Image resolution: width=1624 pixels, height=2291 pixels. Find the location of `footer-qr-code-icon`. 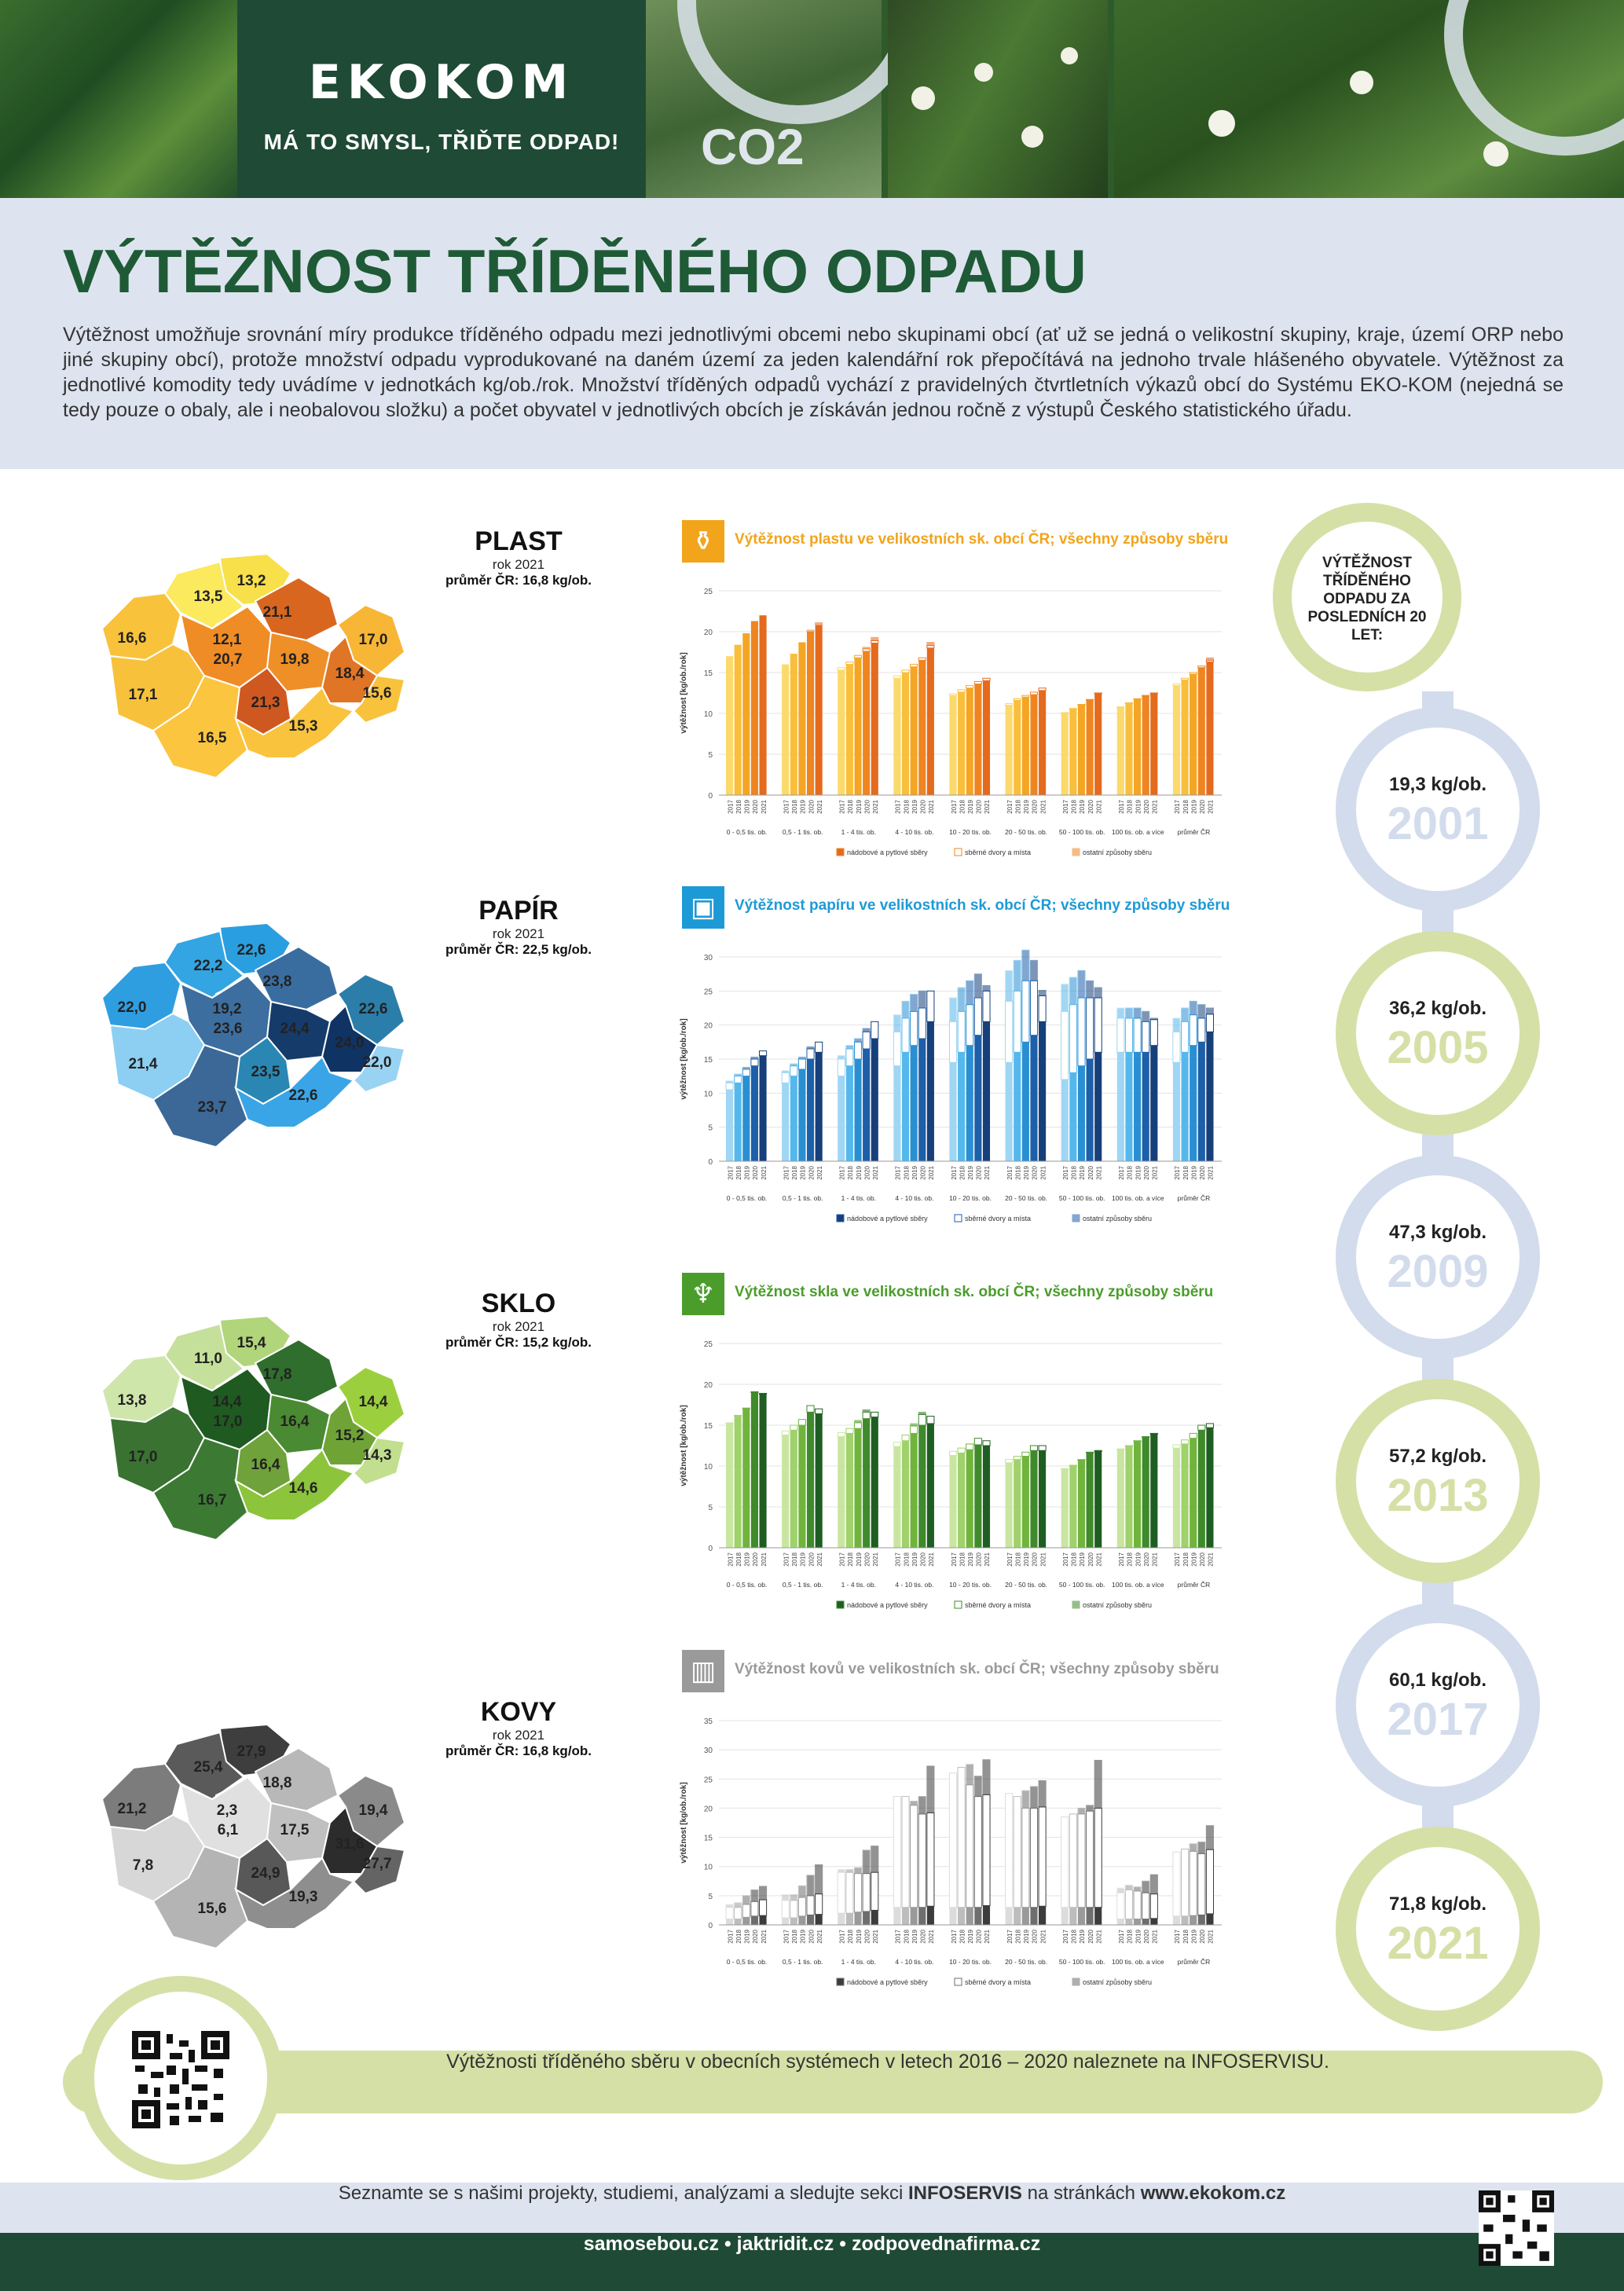

footer-qr-code-icon is located at coordinates (1517, 2228).